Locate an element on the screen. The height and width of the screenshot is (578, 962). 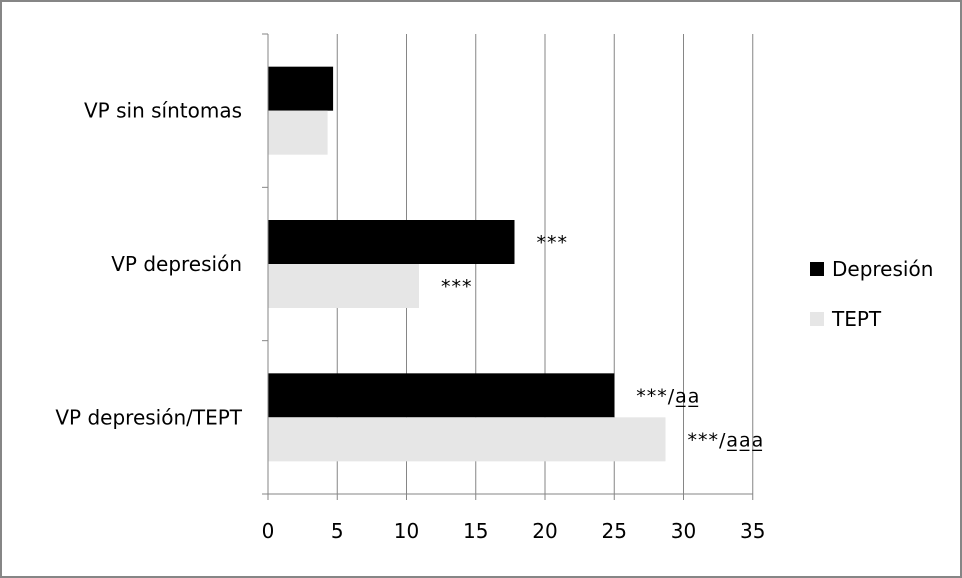
annotations: *** *** ***/a̲a̲ ***/a̲a̲a̲ is located at coordinates (602, 341).